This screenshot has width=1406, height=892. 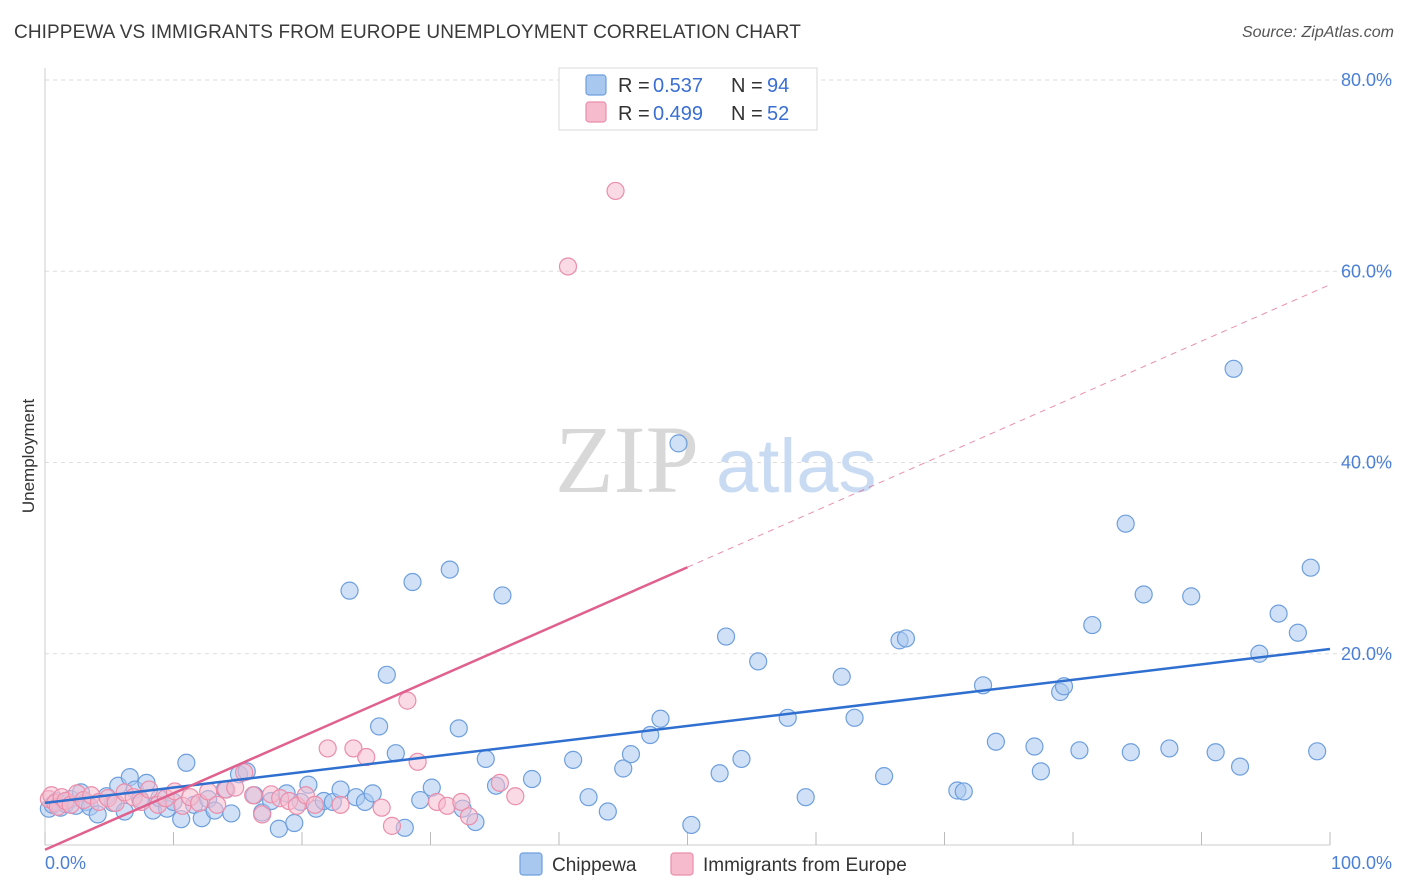 What do you see at coordinates (1366, 463) in the screenshot?
I see `y-tick-label: 40.0%` at bounding box center [1366, 463].